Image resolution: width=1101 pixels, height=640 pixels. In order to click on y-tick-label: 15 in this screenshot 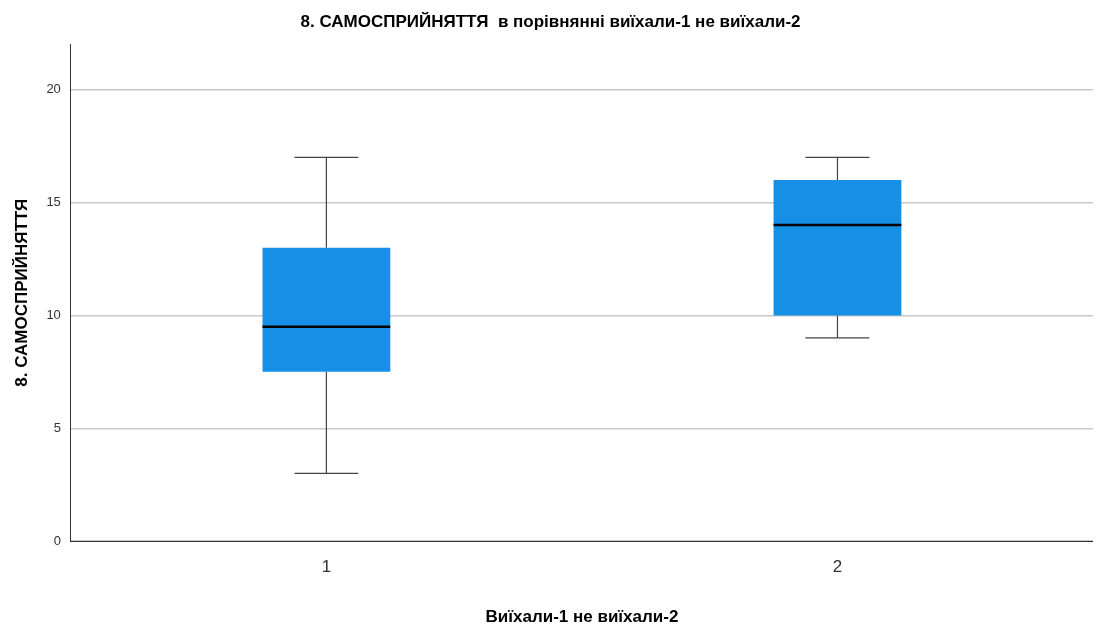, I will do `click(53, 202)`.